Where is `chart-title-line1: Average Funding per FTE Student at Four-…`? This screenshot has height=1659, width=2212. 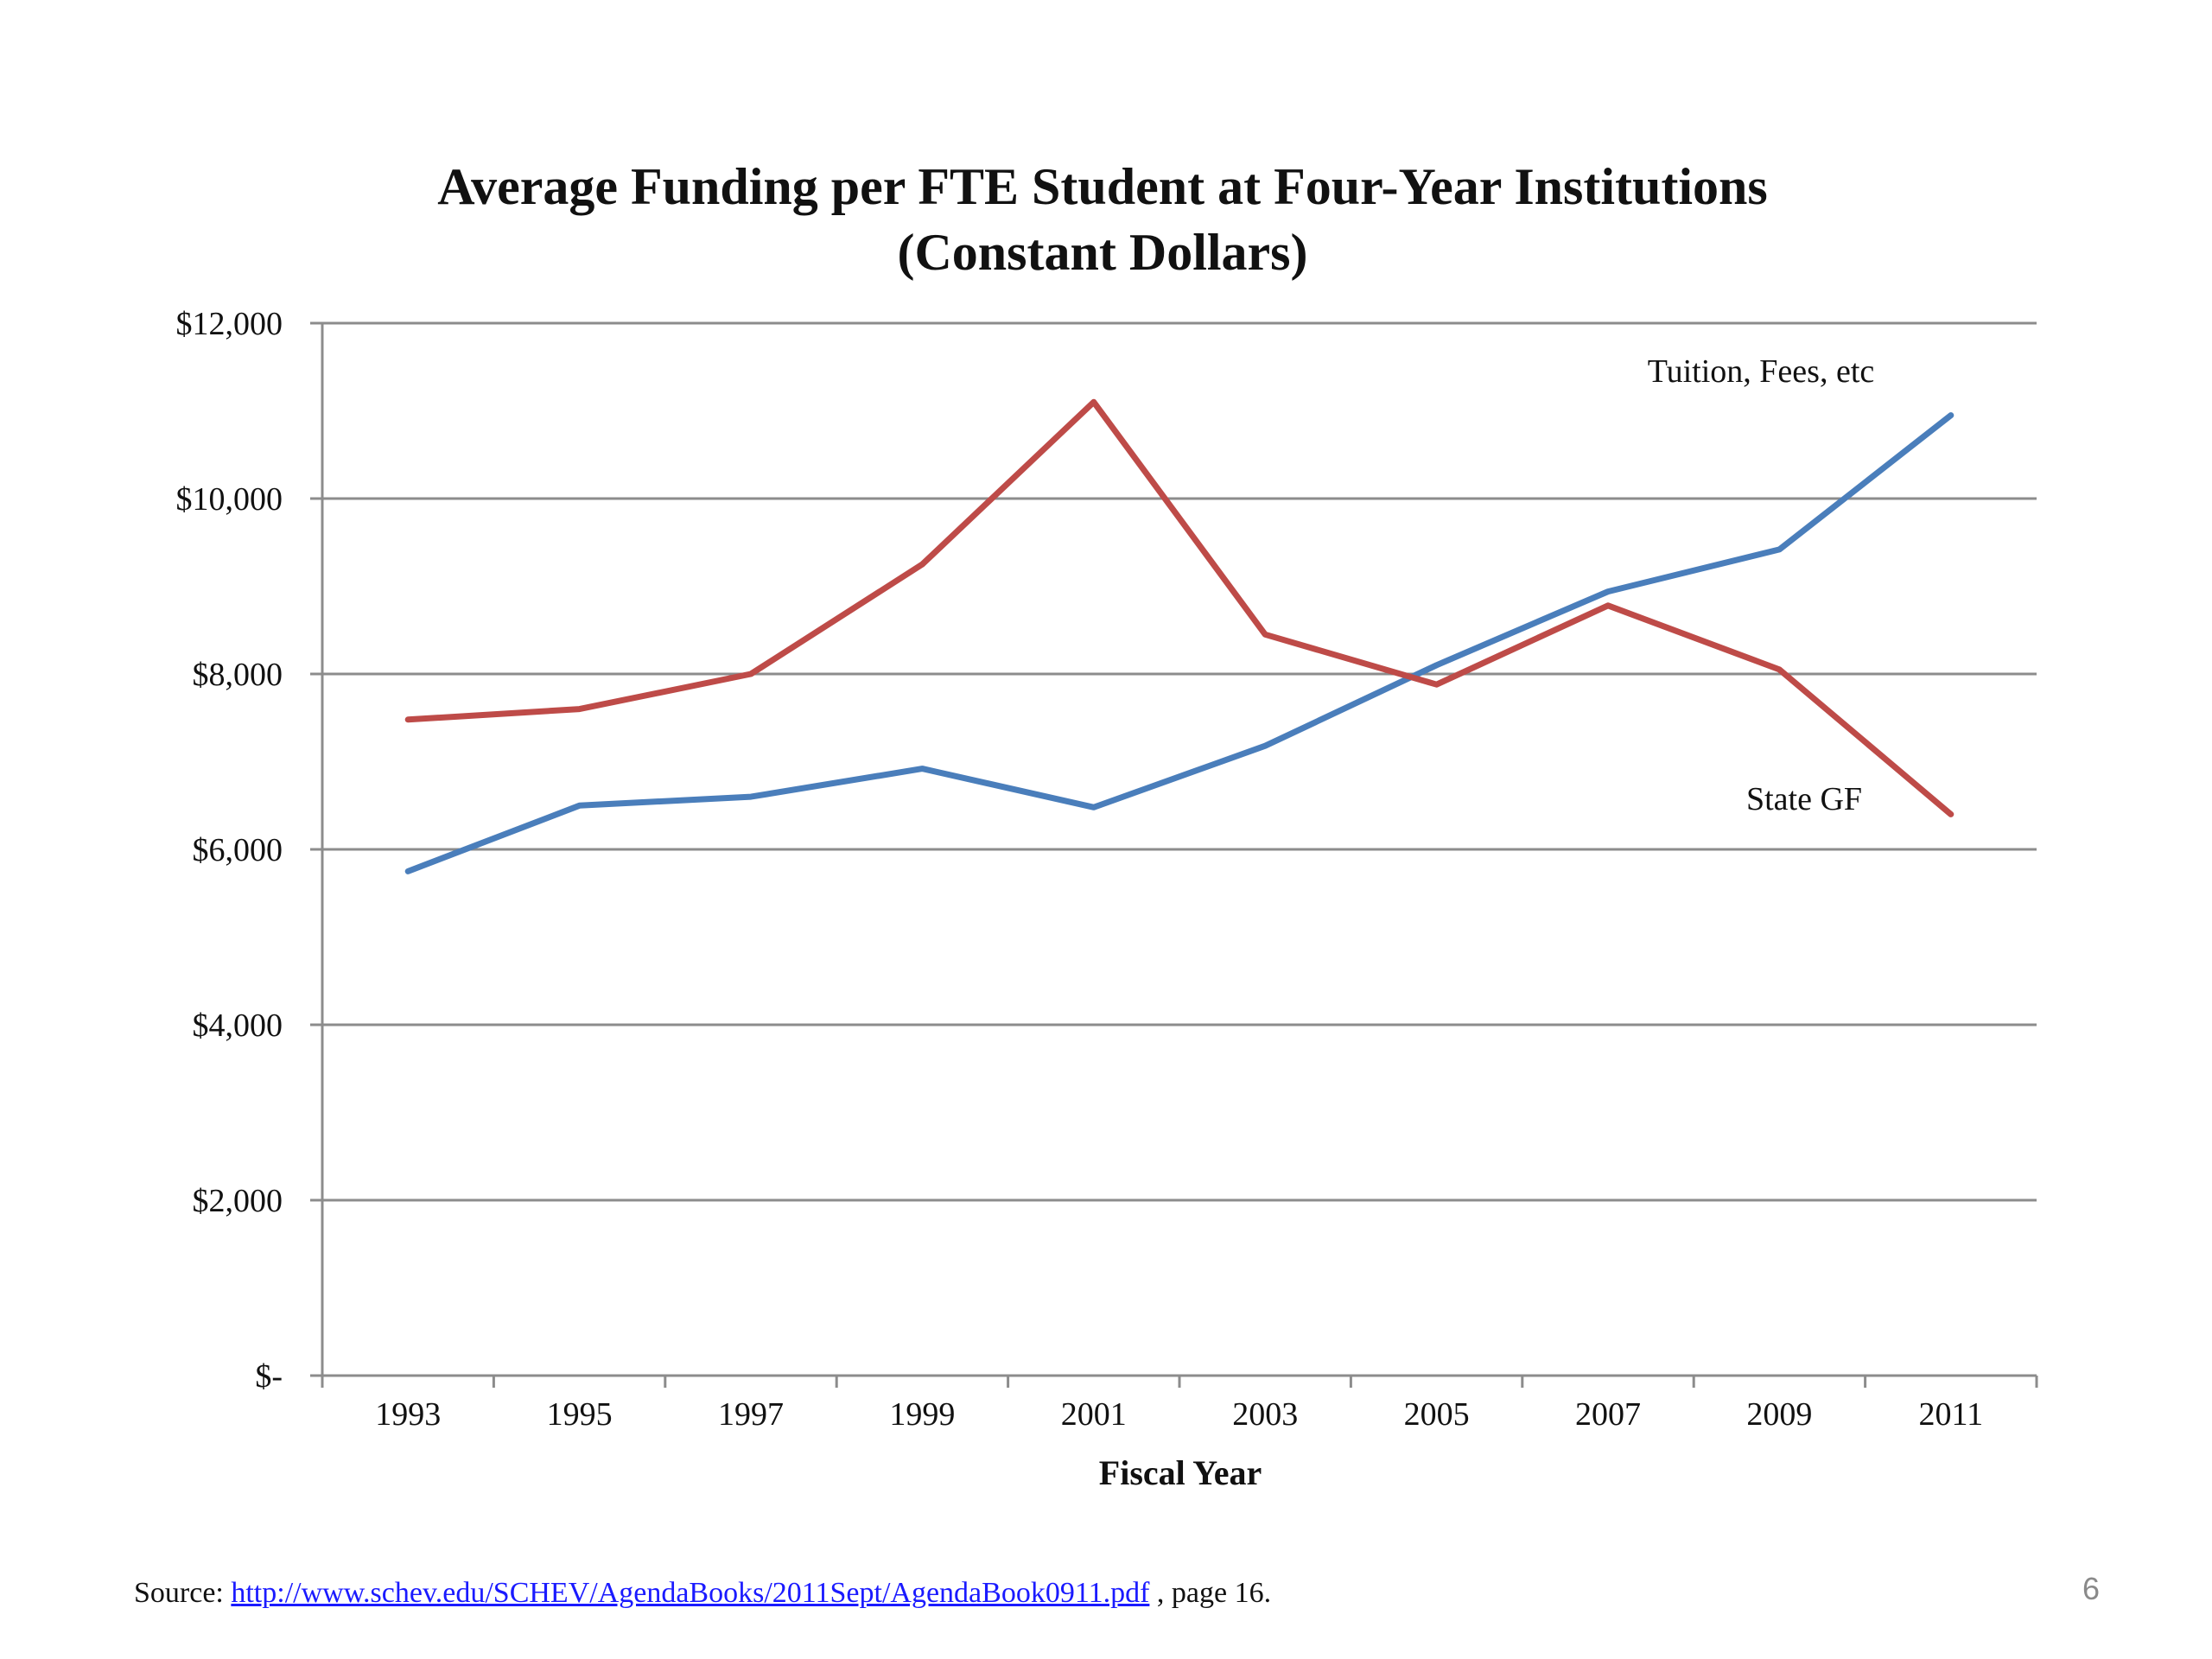
chart-title-line1: Average Funding per FTE Student at Four-… is located at coordinates (1102, 186).